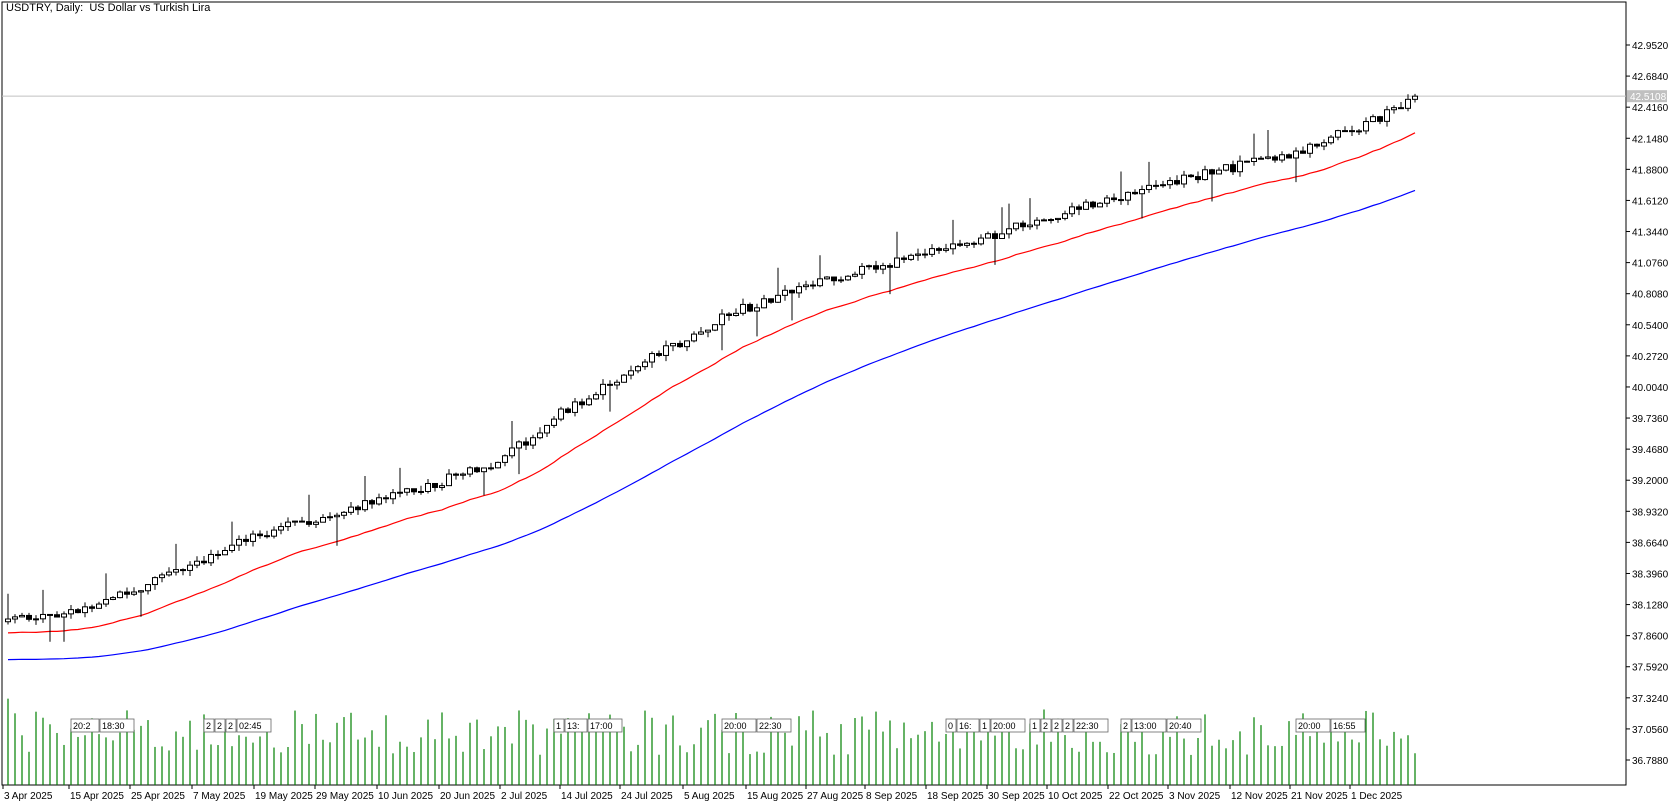  What do you see at coordinates (467, 796) in the screenshot?
I see `x-tick-label: 20 Jun 2025` at bounding box center [467, 796].